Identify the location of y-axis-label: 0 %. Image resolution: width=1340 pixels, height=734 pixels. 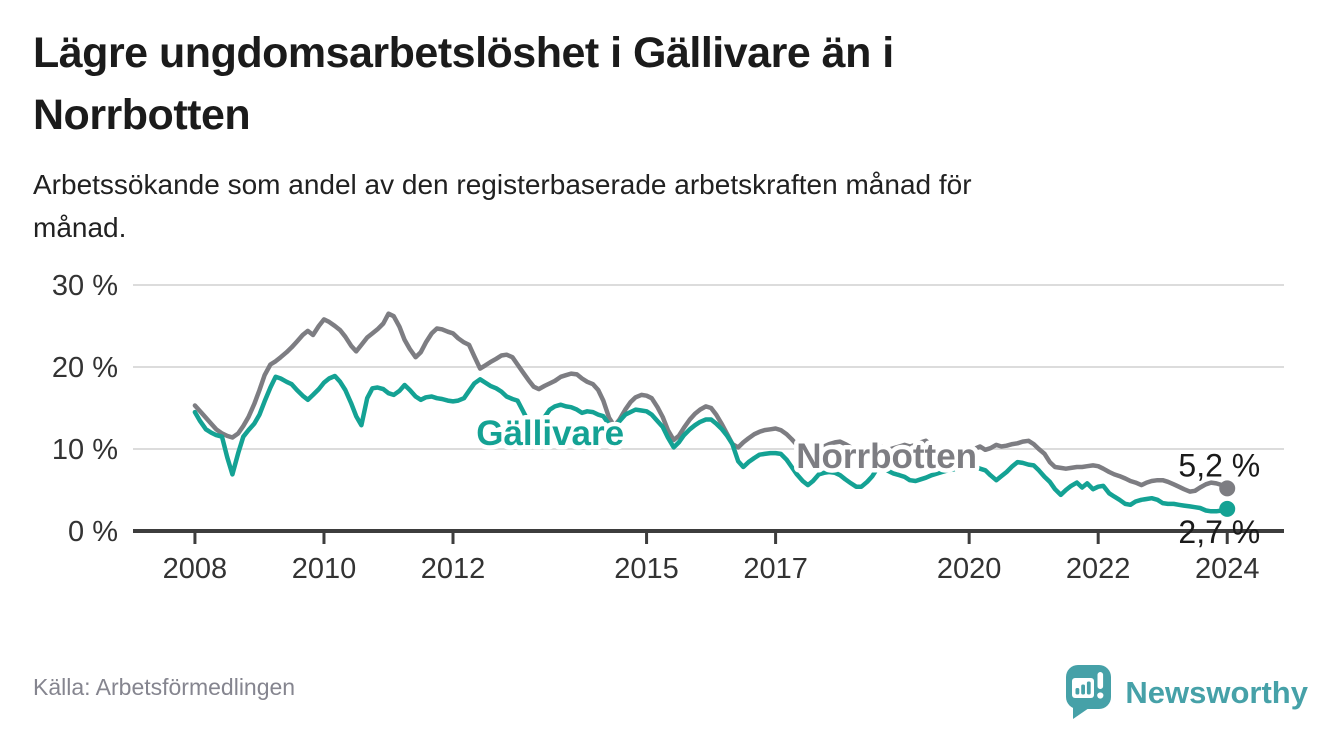
(93, 532).